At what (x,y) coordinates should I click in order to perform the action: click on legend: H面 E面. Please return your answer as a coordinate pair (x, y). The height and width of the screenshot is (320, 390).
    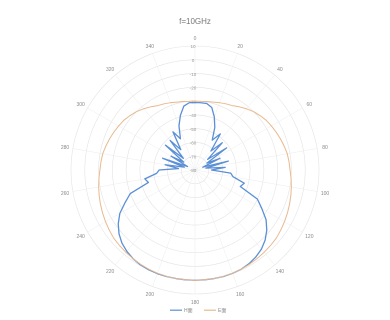
    Looking at the image, I should click on (198, 311).